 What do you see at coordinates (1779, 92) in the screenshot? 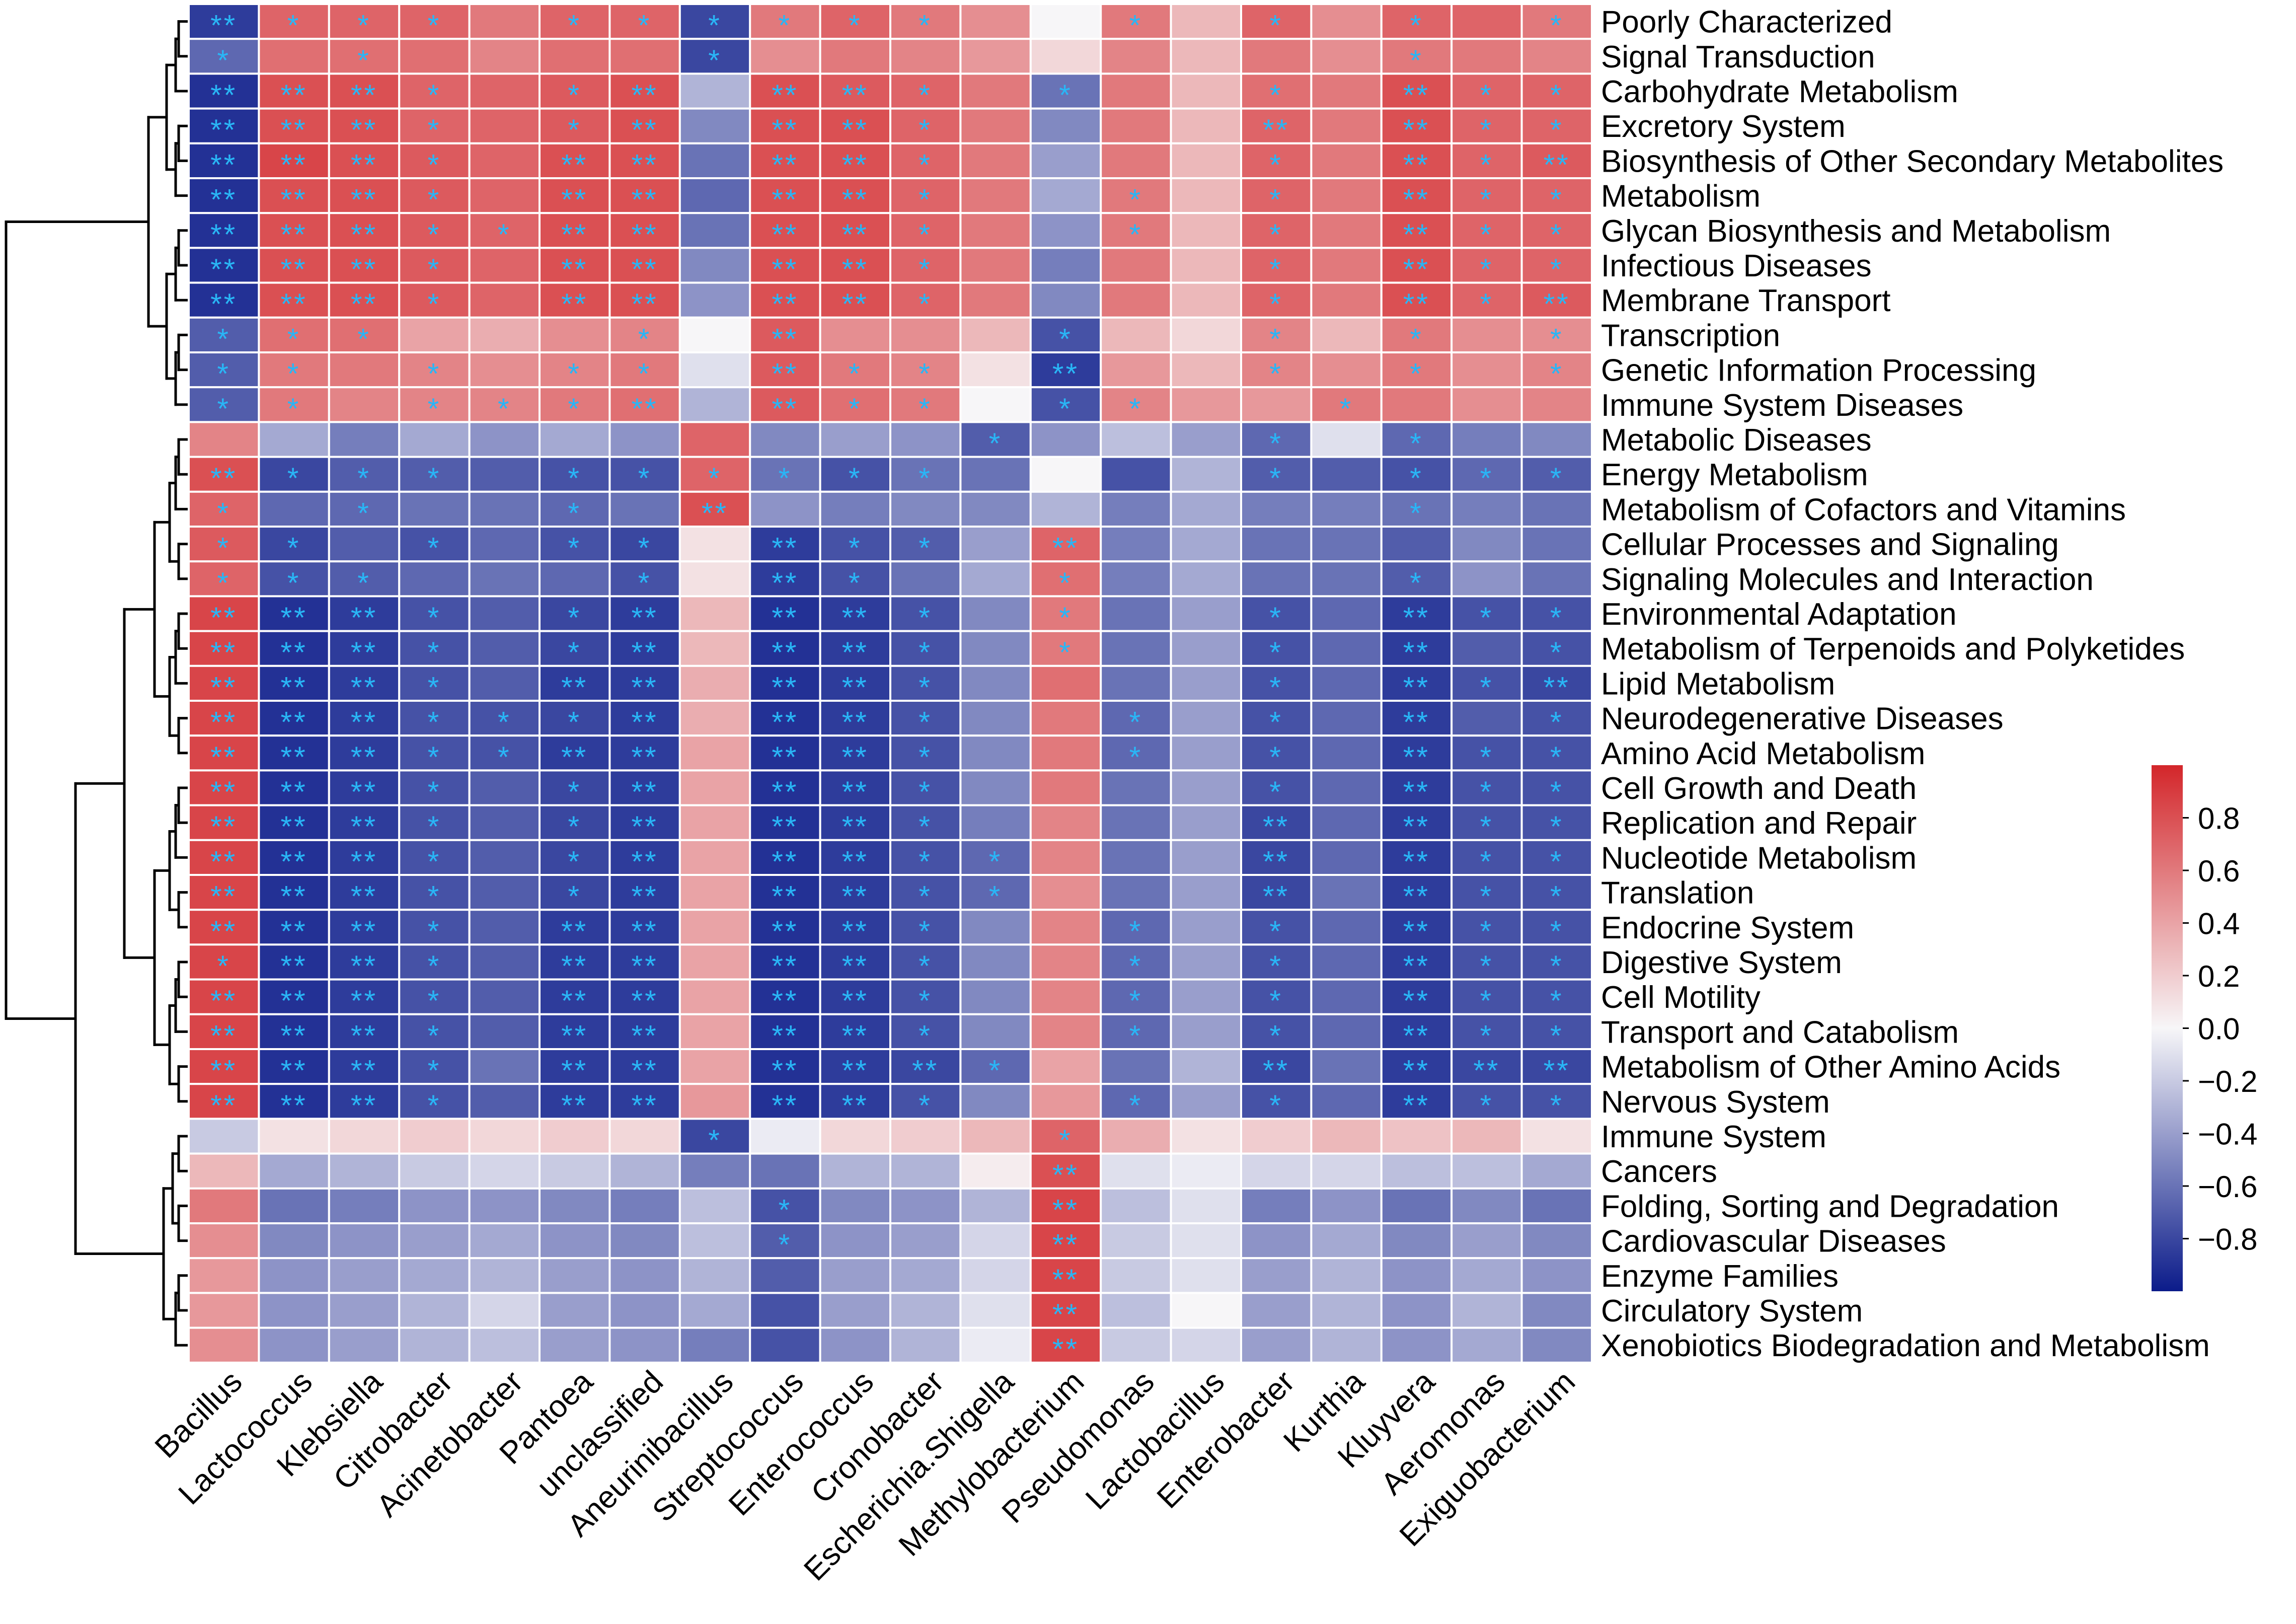
I see `row-label: Carbohydrate Metabolism` at bounding box center [1779, 92].